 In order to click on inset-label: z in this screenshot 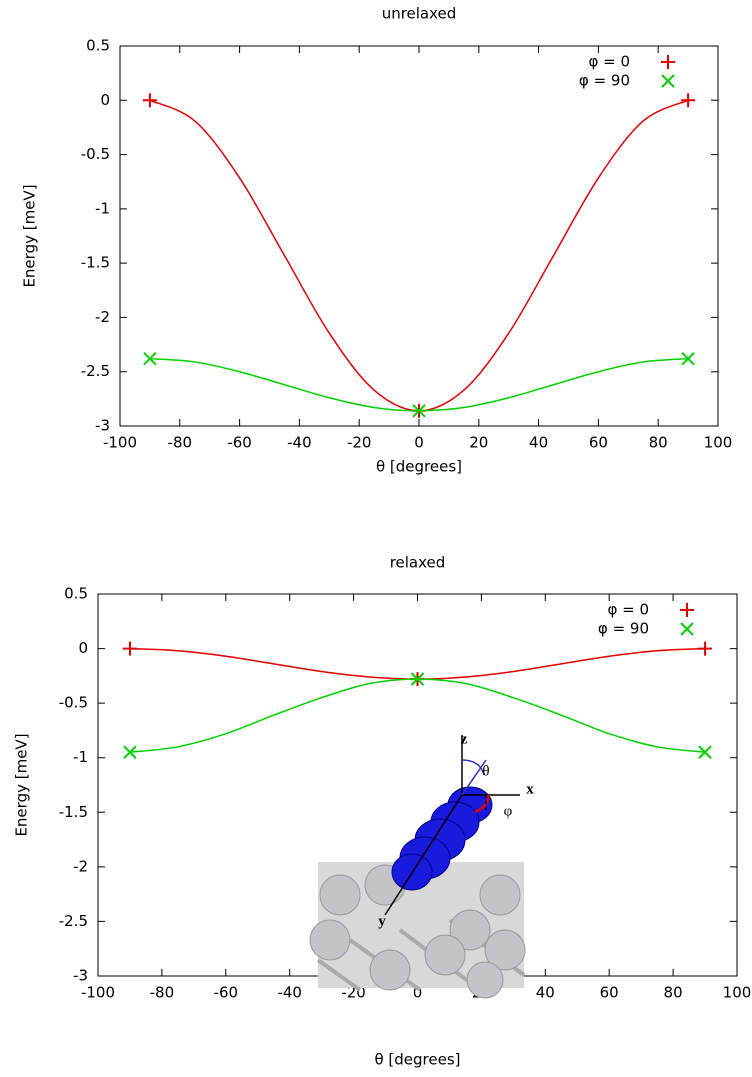, I will do `click(464, 739)`.